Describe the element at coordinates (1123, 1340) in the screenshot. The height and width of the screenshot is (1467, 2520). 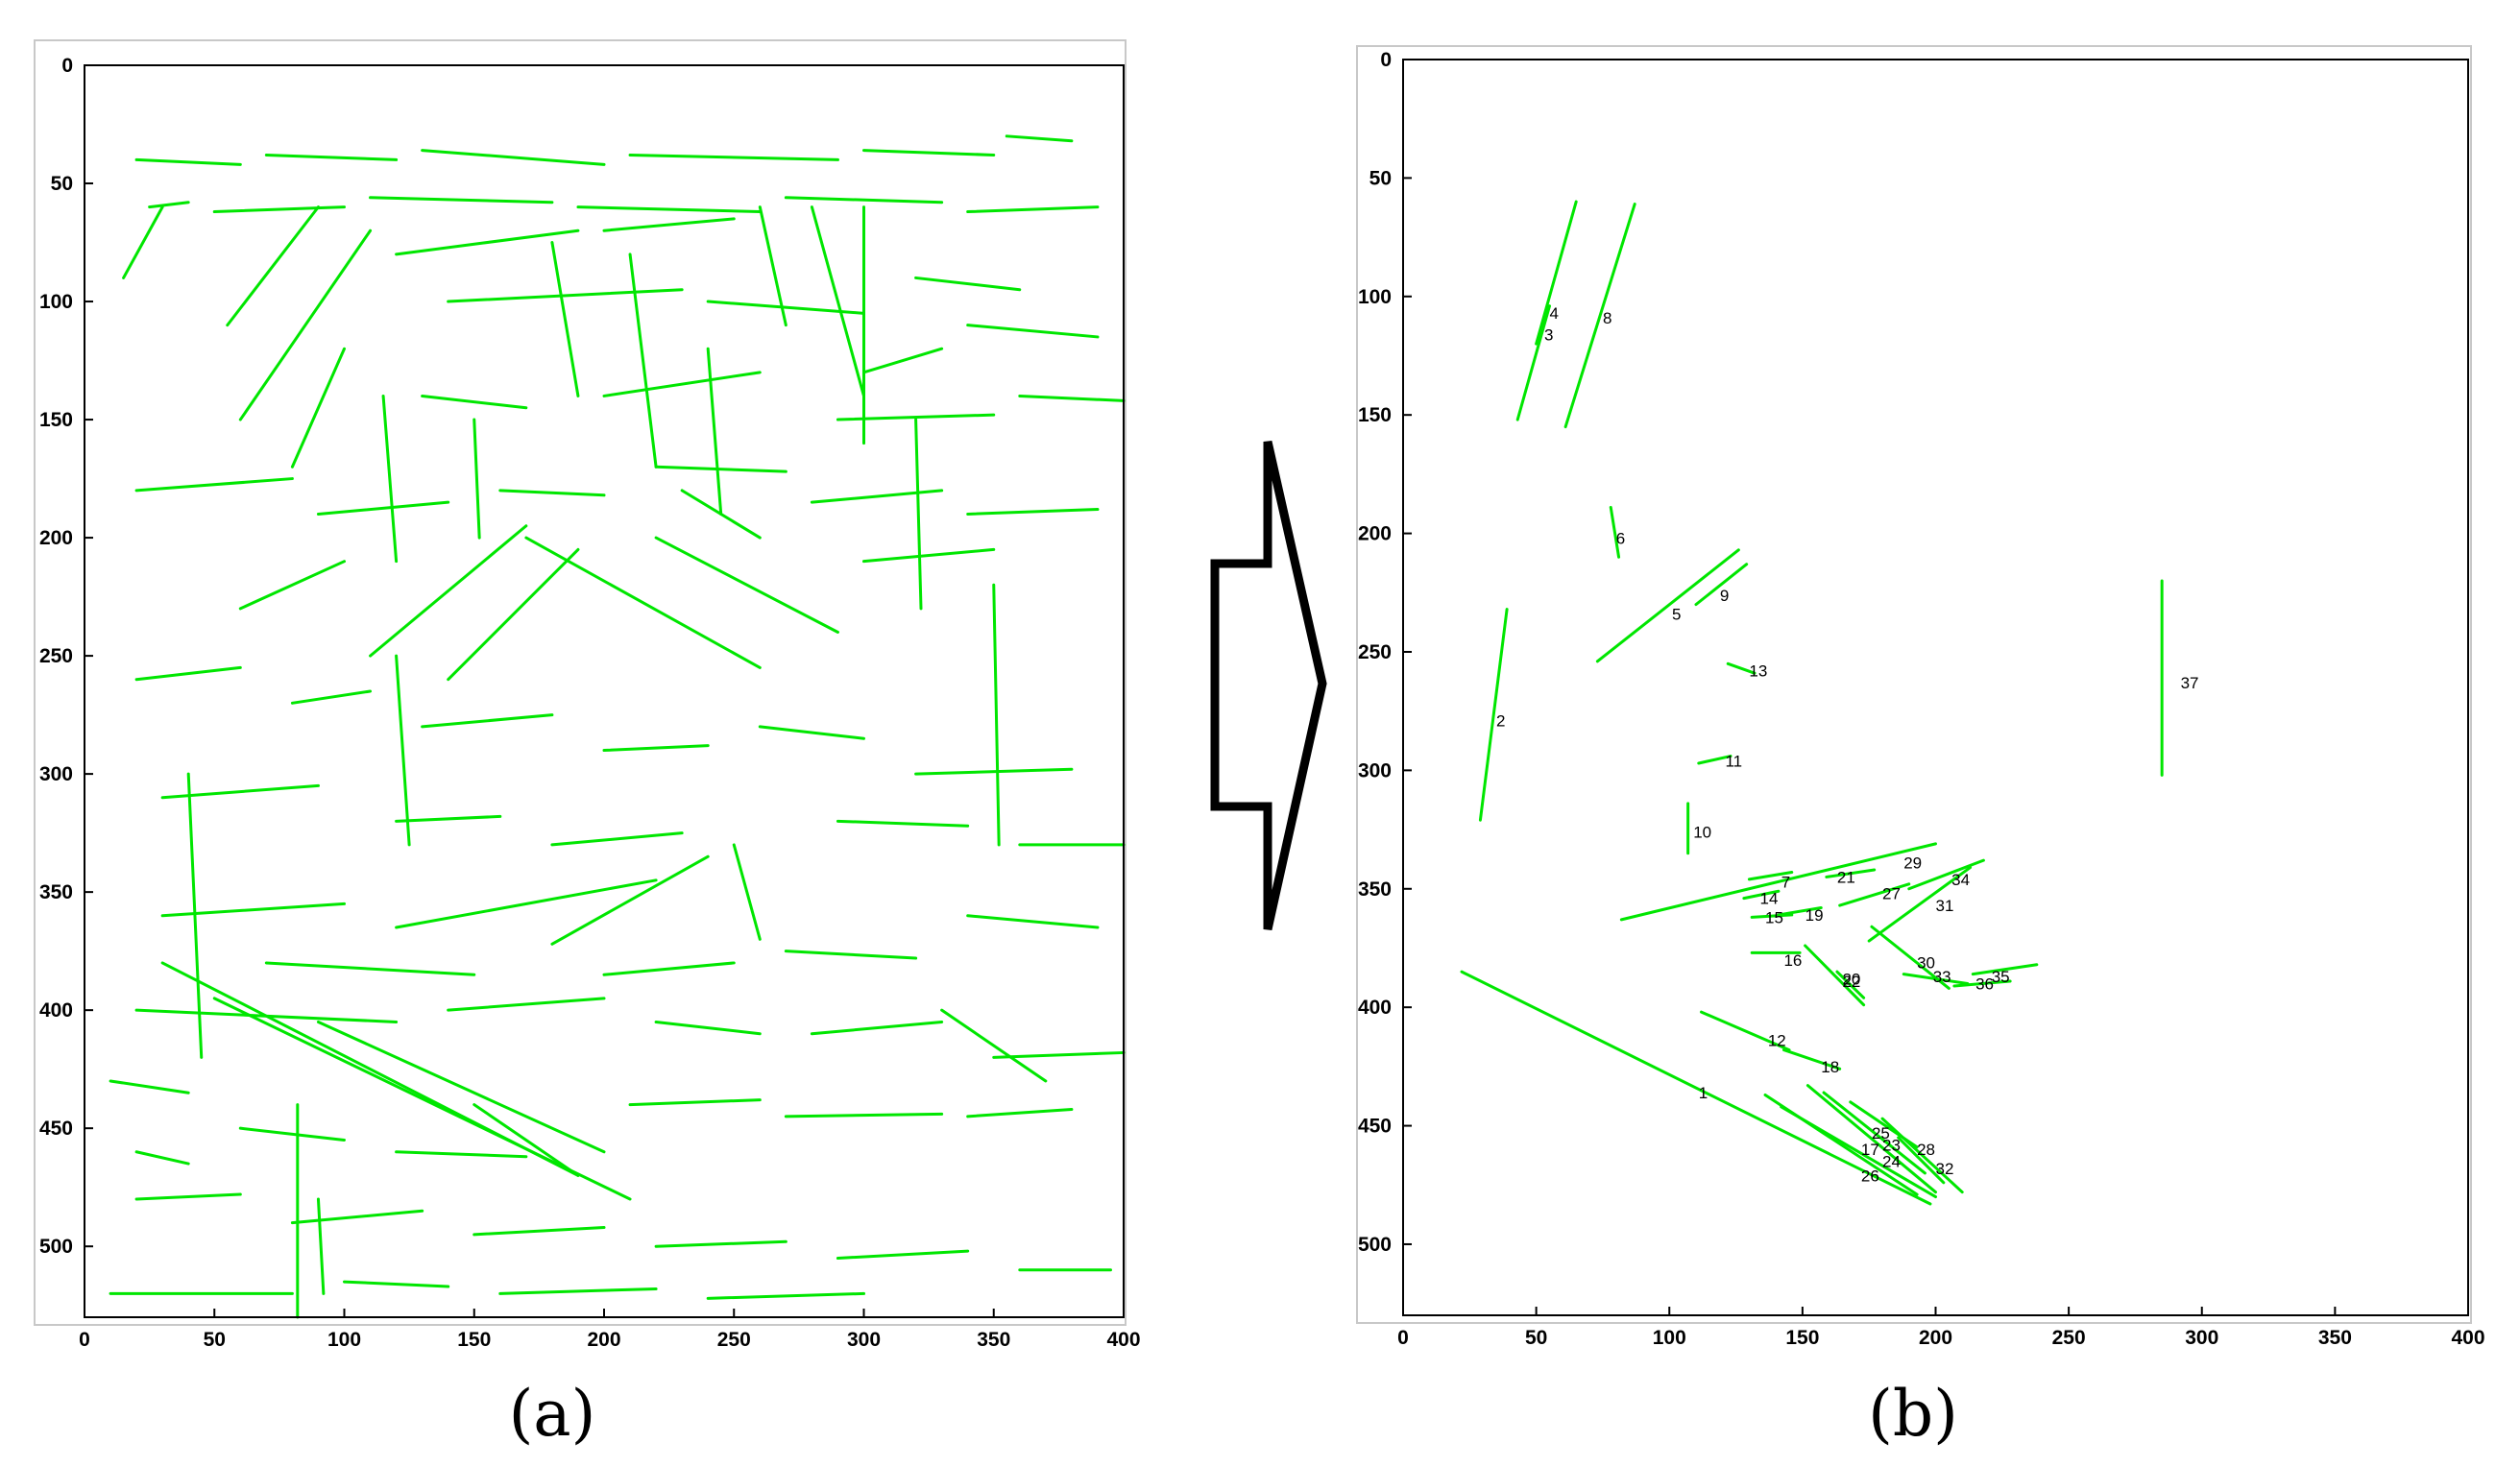
I see `x-tick-label: 400` at that location.